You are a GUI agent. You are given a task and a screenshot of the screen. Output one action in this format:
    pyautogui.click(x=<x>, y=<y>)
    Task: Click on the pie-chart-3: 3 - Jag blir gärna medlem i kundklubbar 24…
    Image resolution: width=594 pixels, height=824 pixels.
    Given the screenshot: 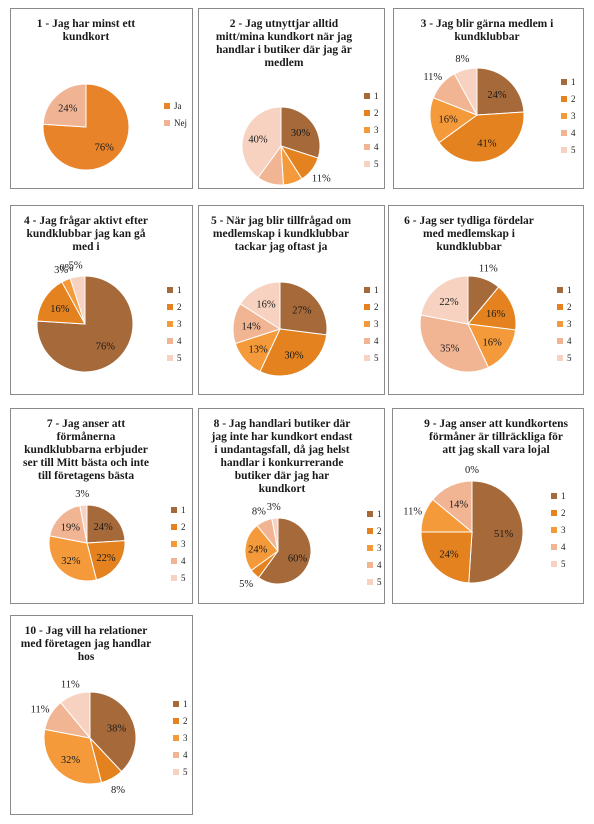 What is the action you would take?
    pyautogui.click(x=488, y=98)
    